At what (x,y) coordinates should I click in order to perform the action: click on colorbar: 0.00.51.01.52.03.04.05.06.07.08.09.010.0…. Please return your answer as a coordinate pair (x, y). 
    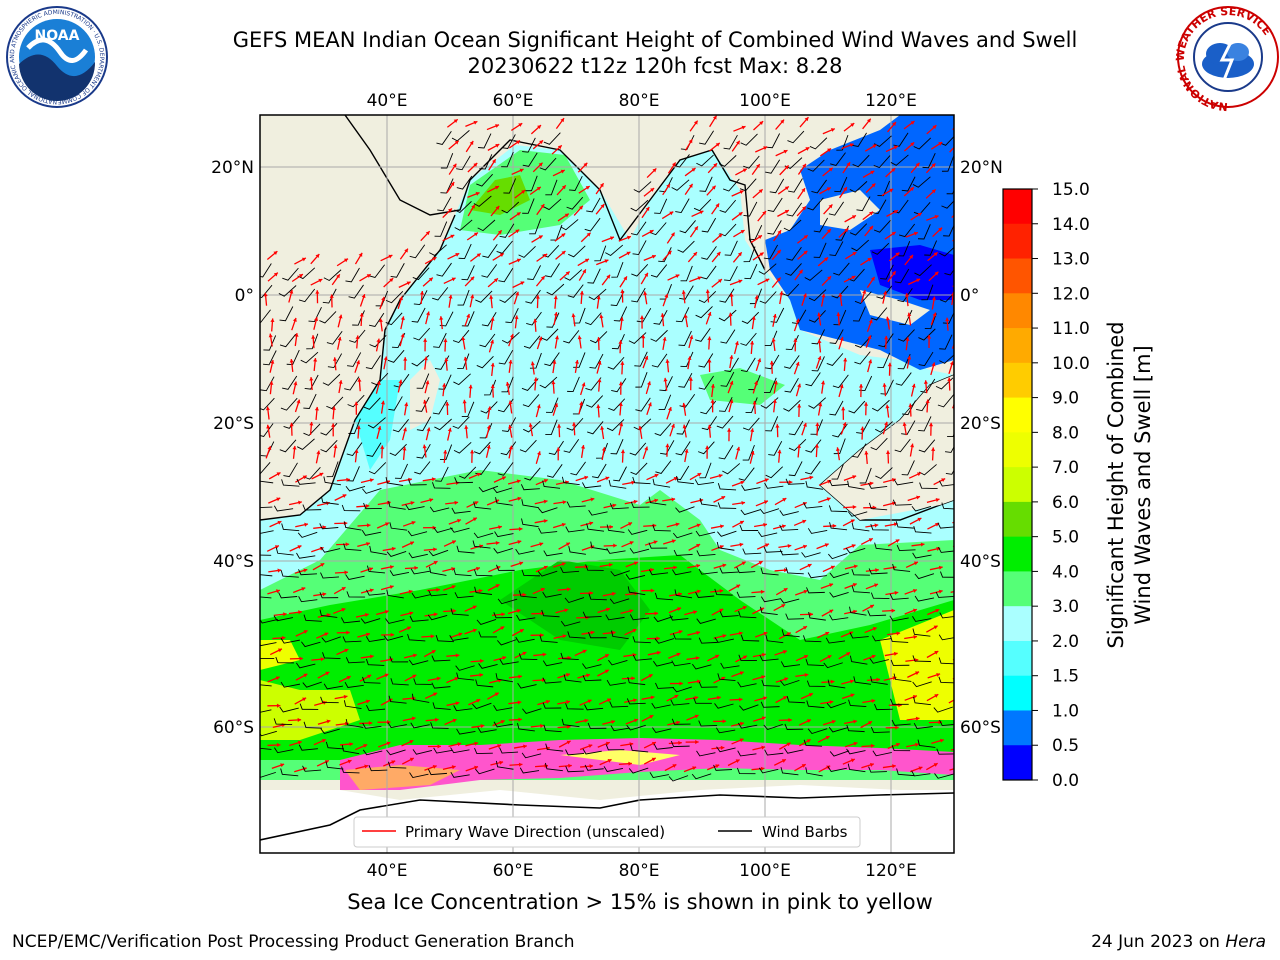
    Looking at the image, I should click on (1046, 485).